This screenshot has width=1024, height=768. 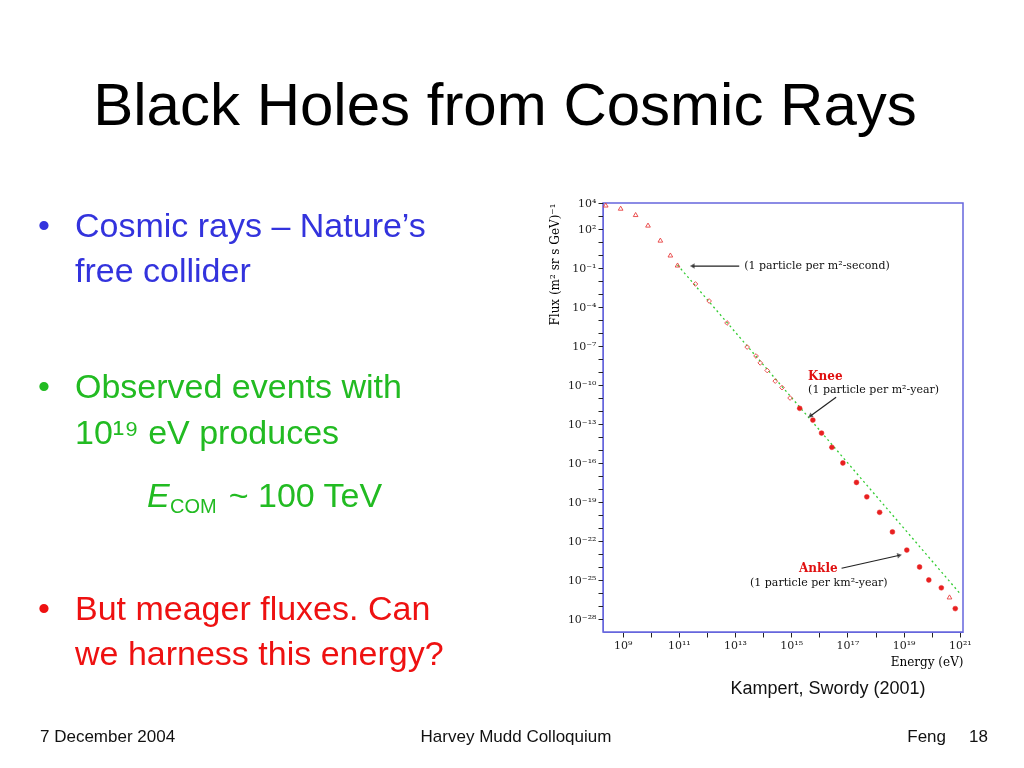 I want to click on annotation: (1 particle per km²-year), so click(x=819, y=582).